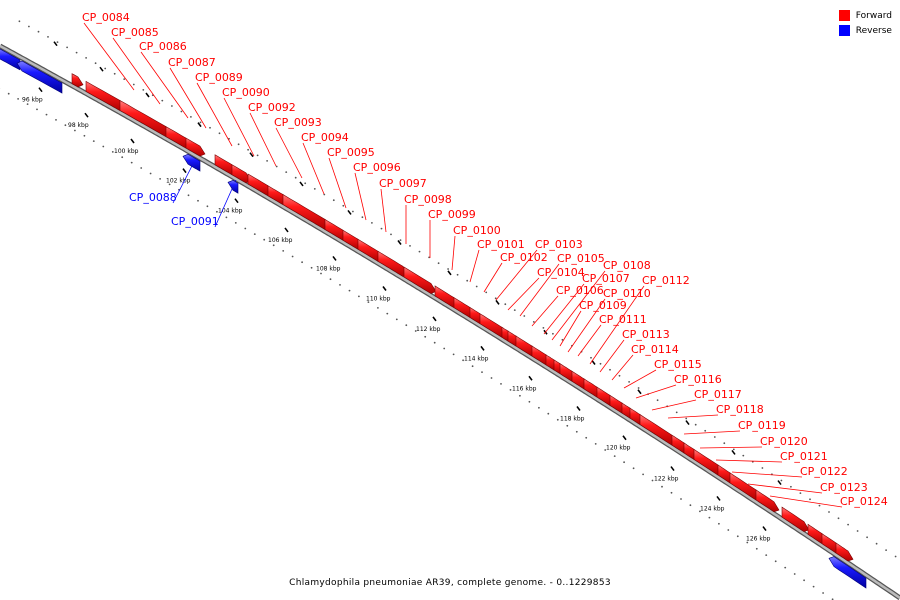 This screenshot has width=900, height=600. I want to click on gene-label-cp-0098: CP_0098, so click(428, 199).